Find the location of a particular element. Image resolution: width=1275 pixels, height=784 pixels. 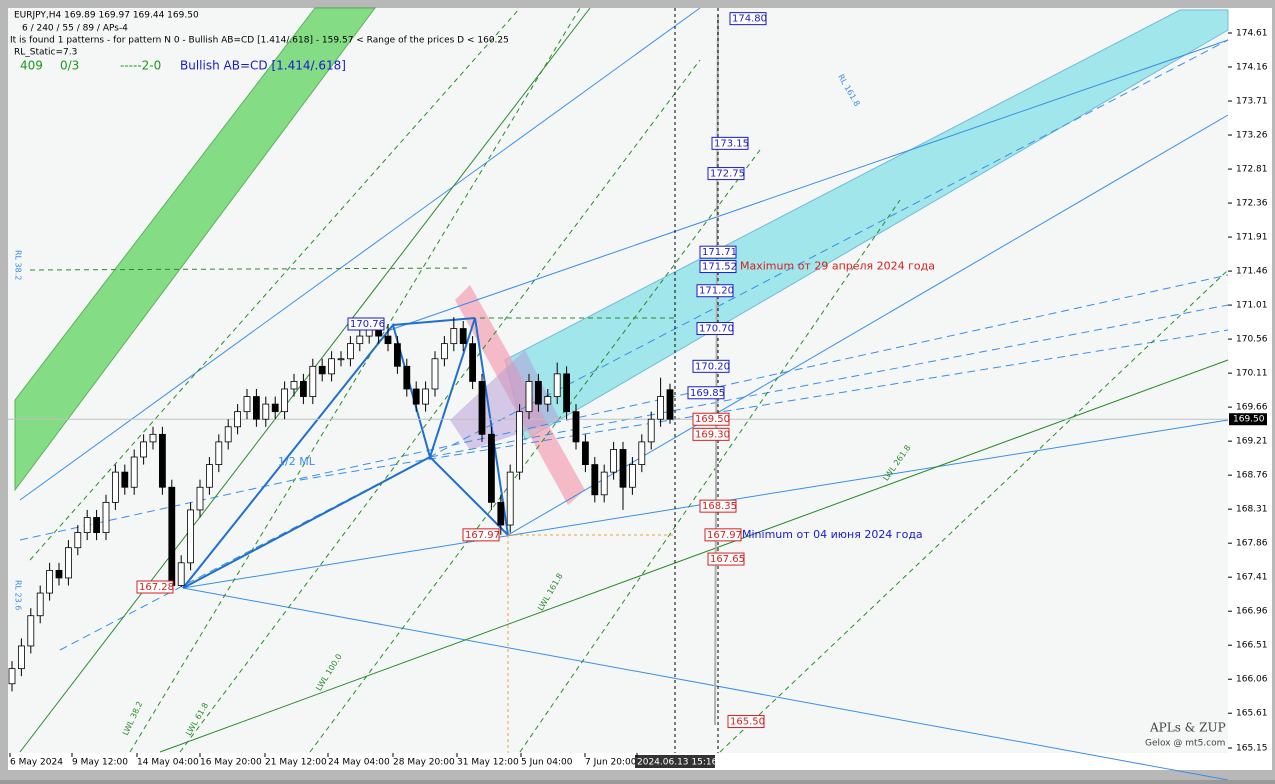

zigzag: -----2-0 is located at coordinates (140, 66).